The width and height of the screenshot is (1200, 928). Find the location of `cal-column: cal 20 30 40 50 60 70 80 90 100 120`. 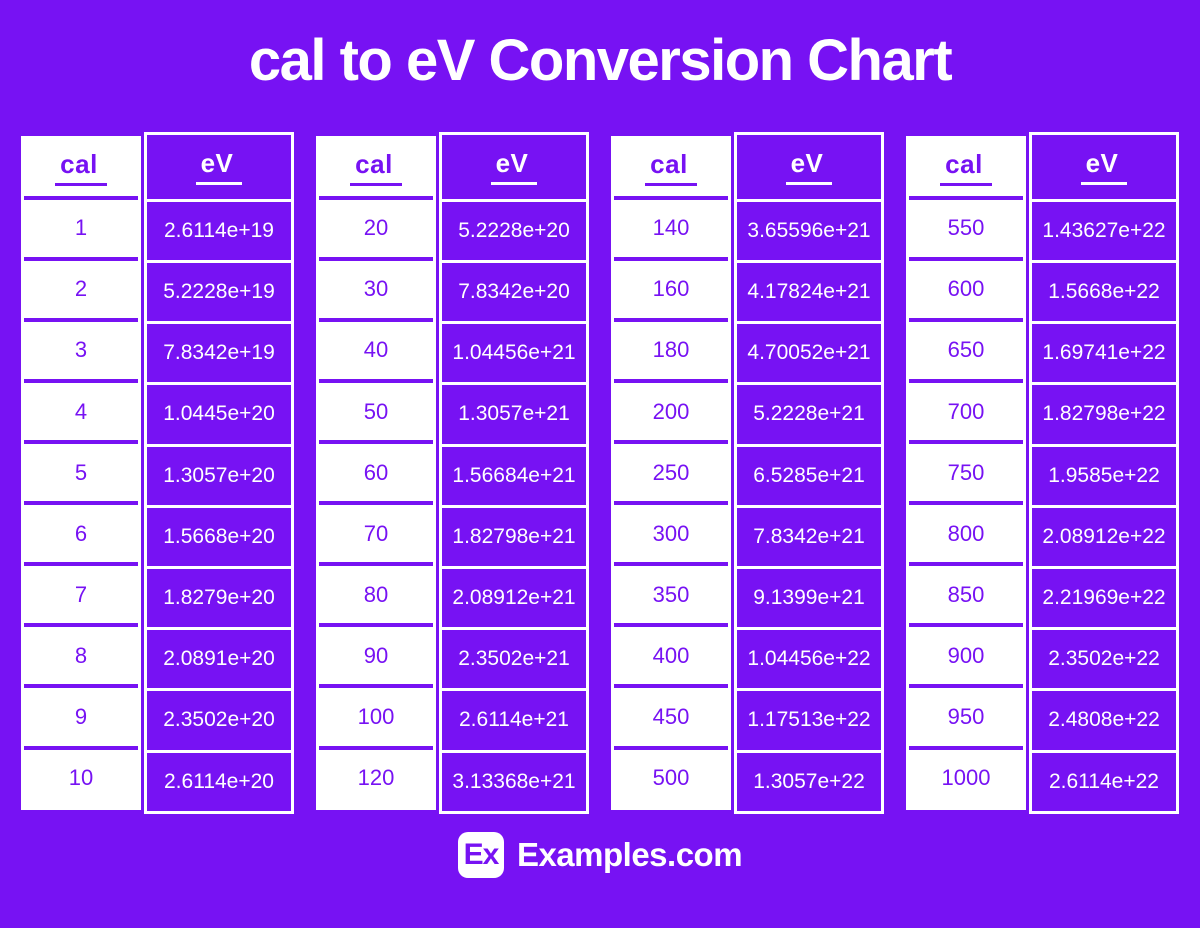

cal-column: cal 20 30 40 50 60 70 80 90 100 120 is located at coordinates (376, 472).